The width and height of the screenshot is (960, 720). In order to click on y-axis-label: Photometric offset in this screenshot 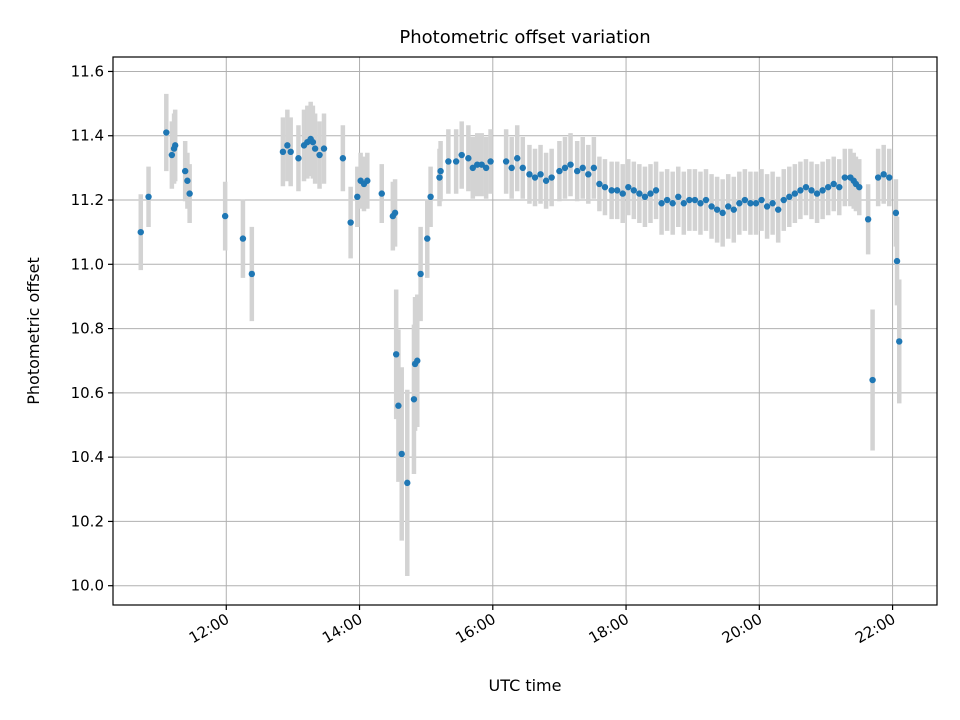, I will do `click(33, 331)`.